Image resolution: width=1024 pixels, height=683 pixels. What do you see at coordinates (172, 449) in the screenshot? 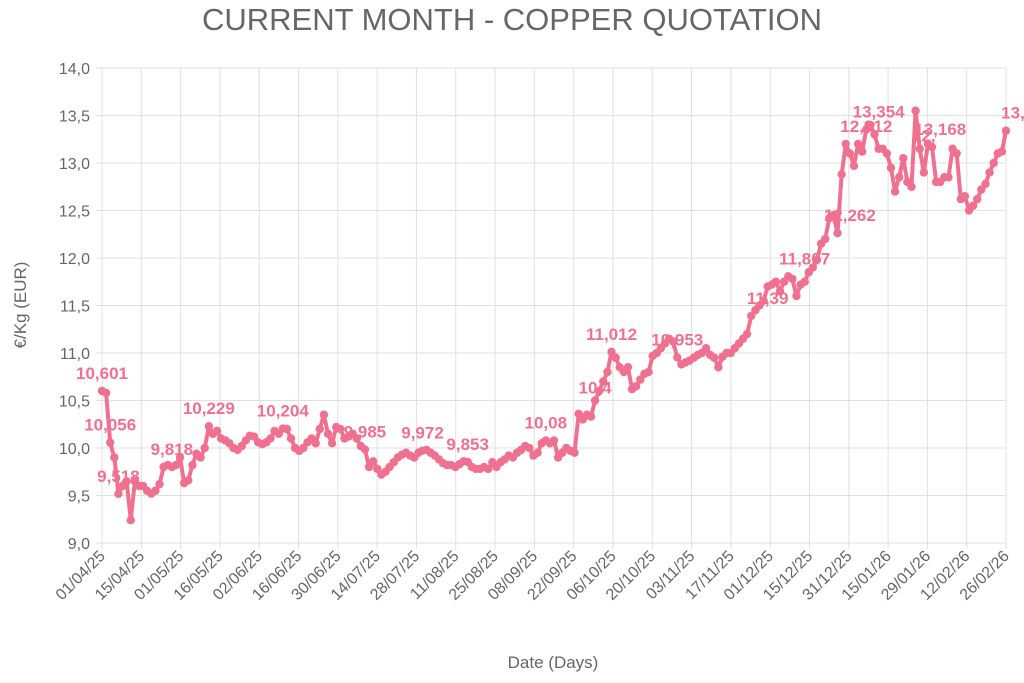
I see `data-label: 9,818` at bounding box center [172, 449].